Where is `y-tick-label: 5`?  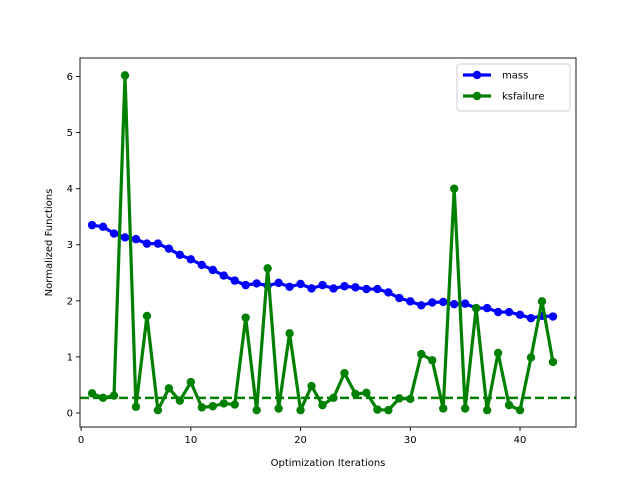
y-tick-label: 5 is located at coordinates (70, 133).